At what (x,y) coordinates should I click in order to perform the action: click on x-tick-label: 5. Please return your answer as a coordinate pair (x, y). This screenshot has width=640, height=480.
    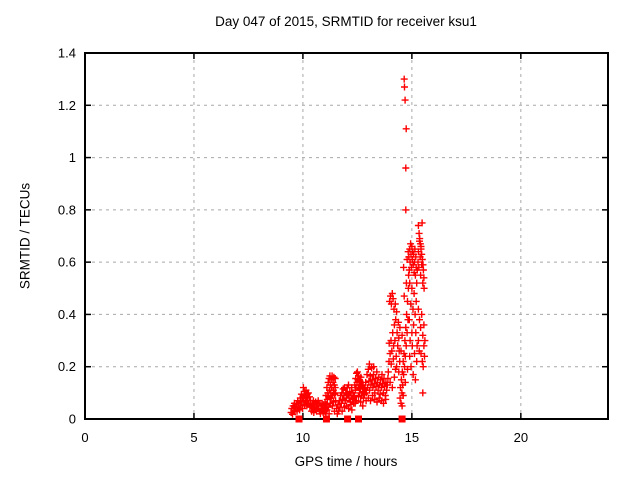
    Looking at the image, I should click on (193, 437).